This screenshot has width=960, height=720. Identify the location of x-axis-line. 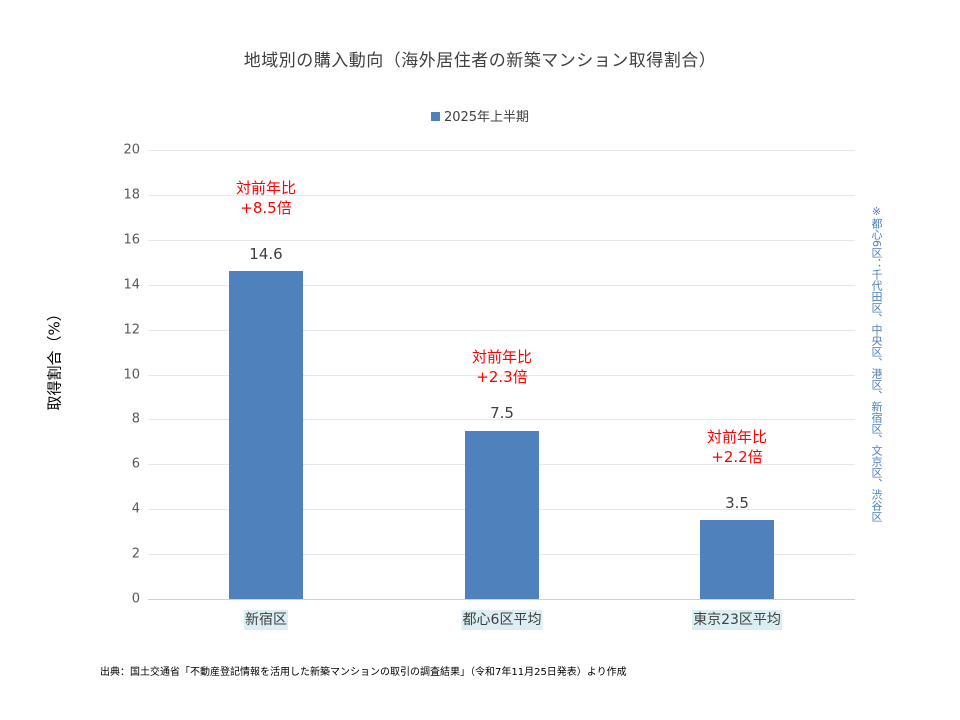
(501, 599).